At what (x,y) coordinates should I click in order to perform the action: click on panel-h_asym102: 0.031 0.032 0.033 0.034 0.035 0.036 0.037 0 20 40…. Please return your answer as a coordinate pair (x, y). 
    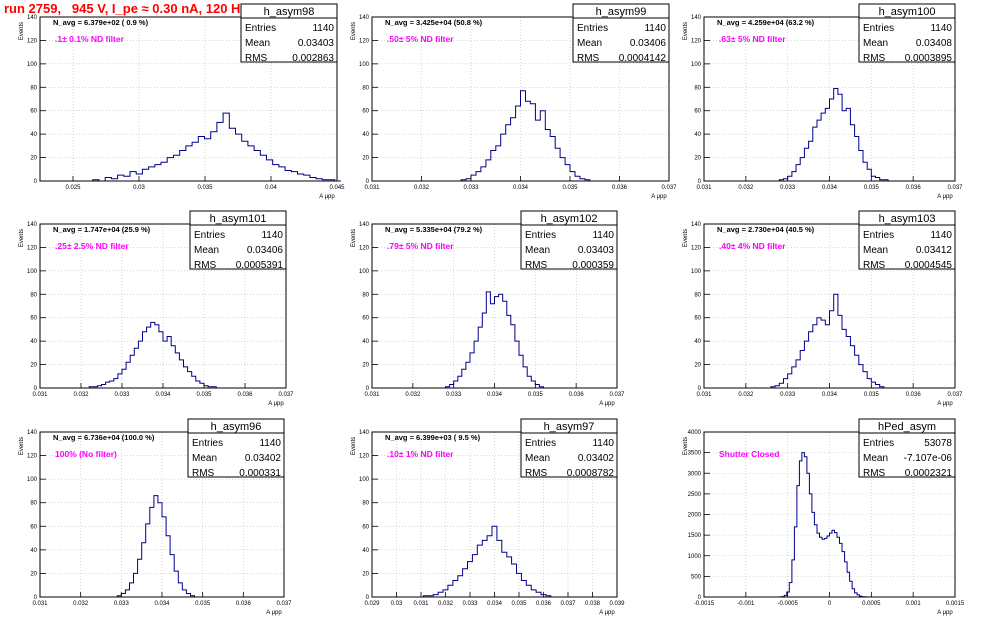
    Looking at the image, I should click on (488, 308).